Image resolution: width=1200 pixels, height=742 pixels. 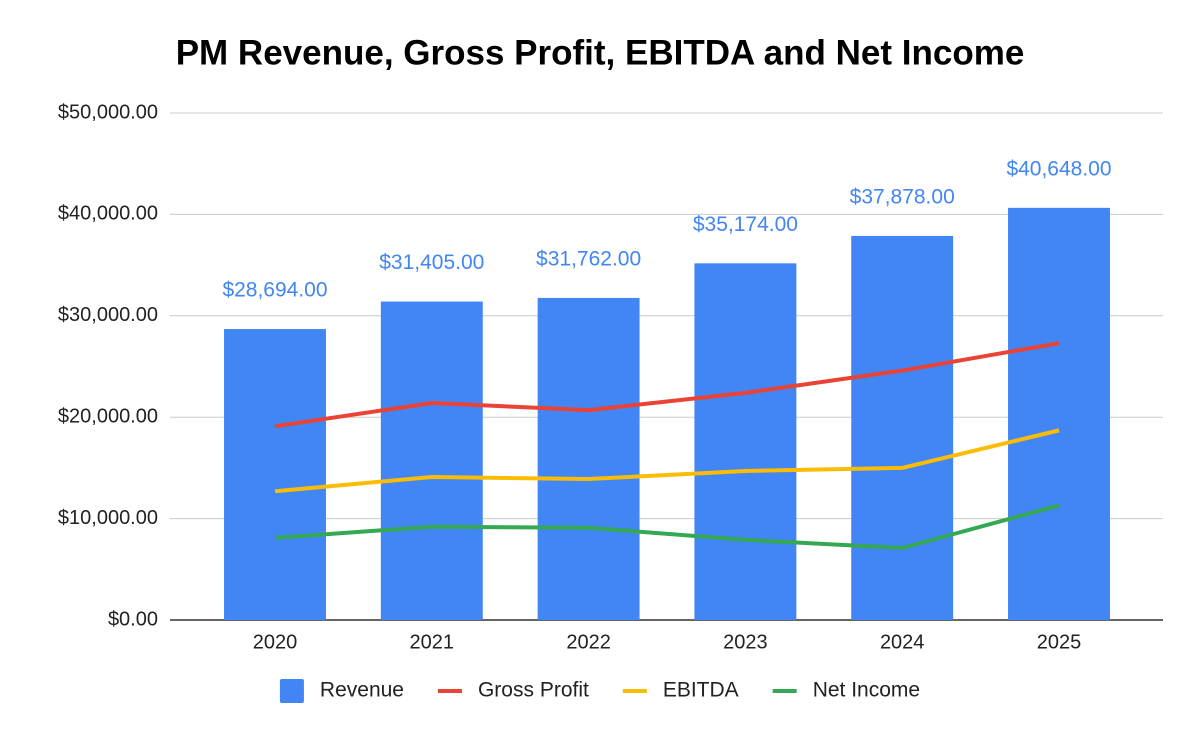 I want to click on value-label: $31,762.00, so click(x=588, y=258).